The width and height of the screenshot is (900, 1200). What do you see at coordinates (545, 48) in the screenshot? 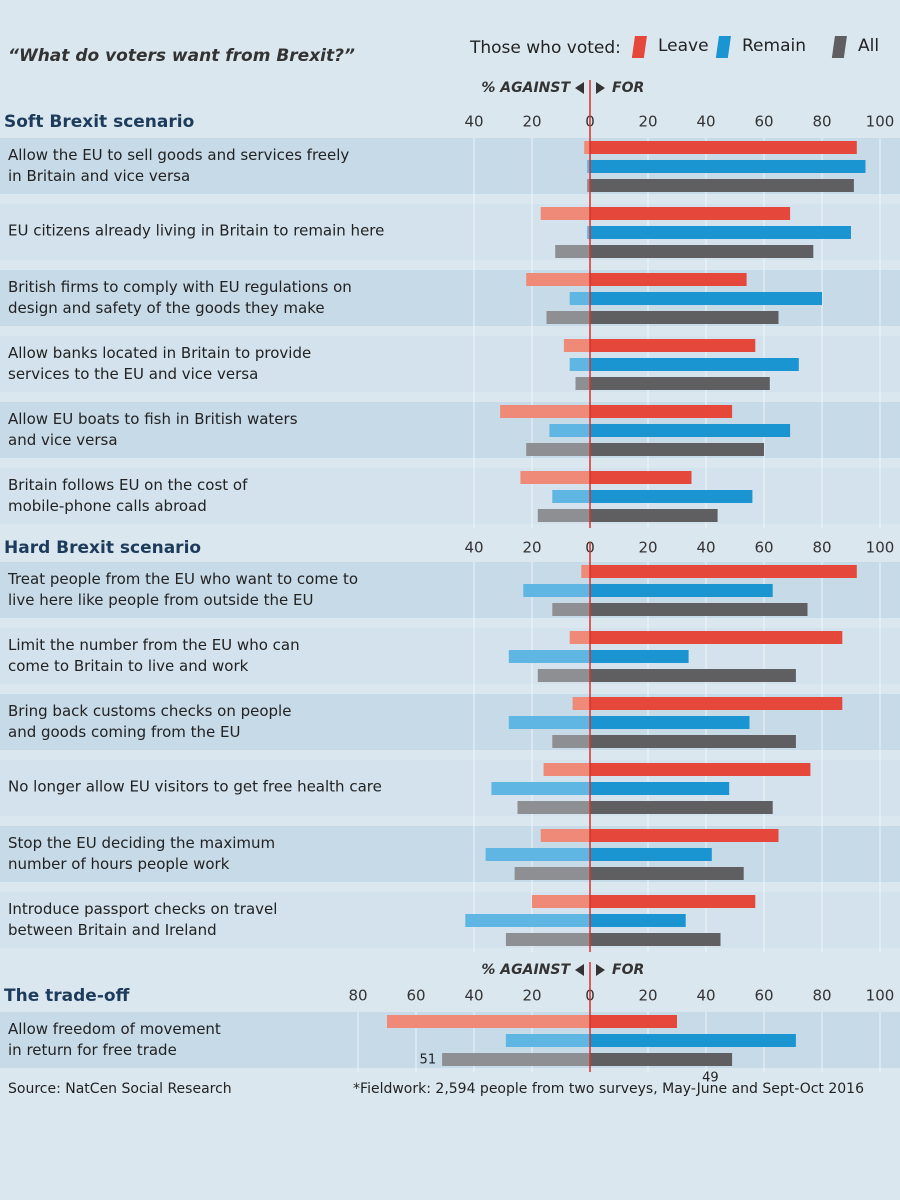
I see `legend-title: Those who voted:` at bounding box center [545, 48].